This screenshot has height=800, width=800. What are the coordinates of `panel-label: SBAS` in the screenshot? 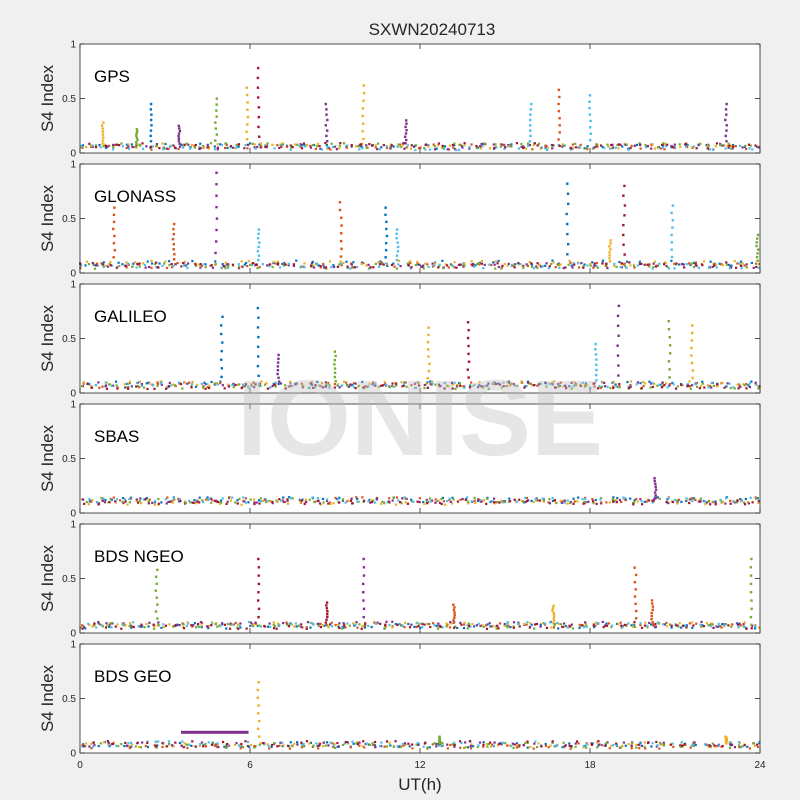 It's located at (116, 436).